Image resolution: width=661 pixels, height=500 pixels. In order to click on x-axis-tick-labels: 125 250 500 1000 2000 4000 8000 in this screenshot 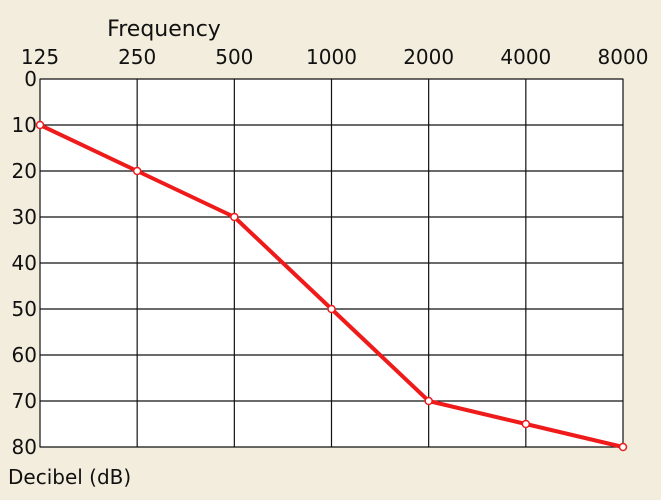, I will do `click(335, 57)`.